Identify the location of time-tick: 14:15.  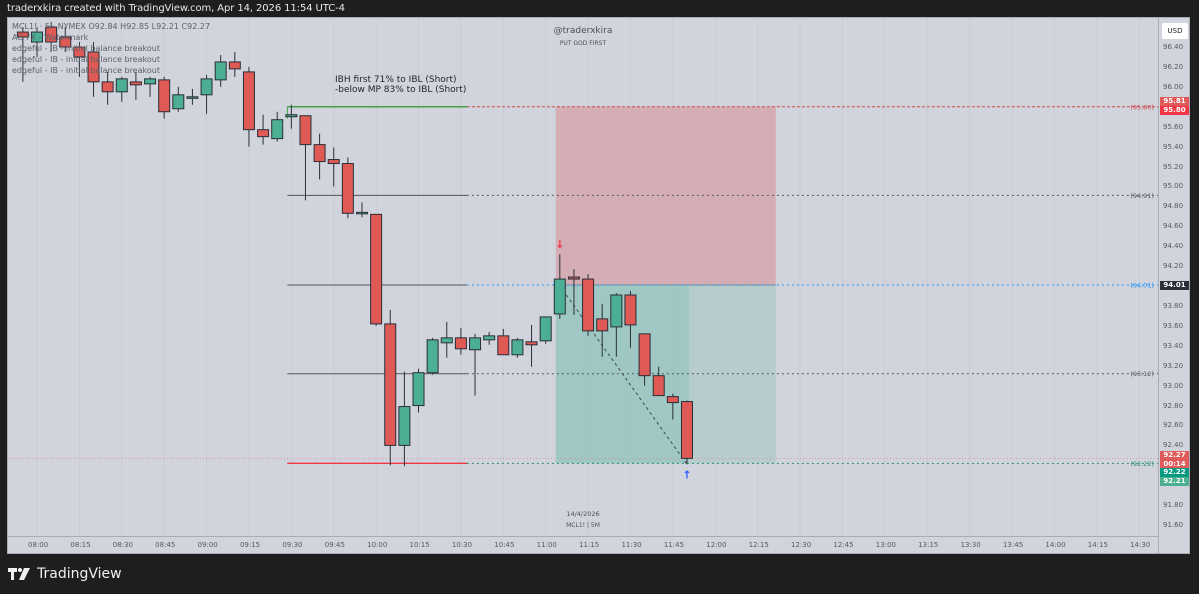
(1097, 545).